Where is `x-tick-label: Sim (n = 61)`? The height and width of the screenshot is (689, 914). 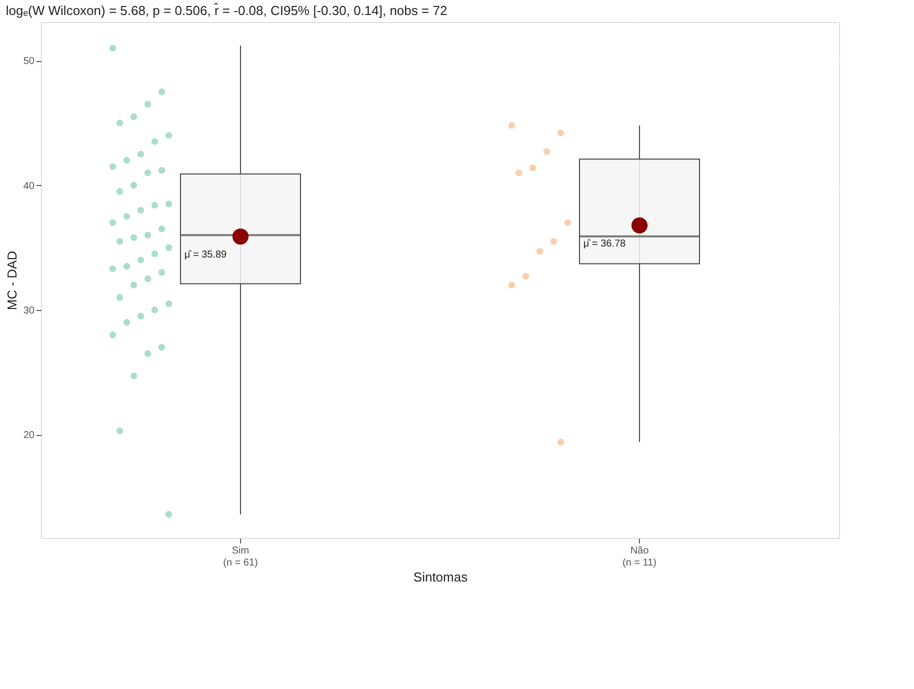
x-tick-label: Sim (n = 61) is located at coordinates (240, 557).